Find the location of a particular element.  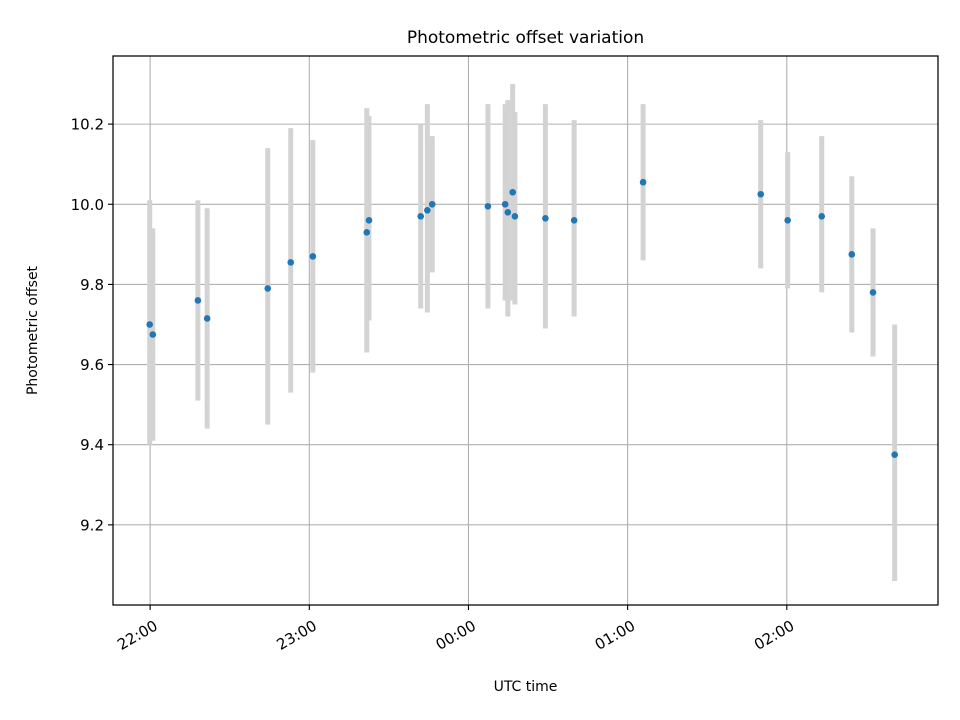

y-tick-label: 9.6 is located at coordinates (92, 365).